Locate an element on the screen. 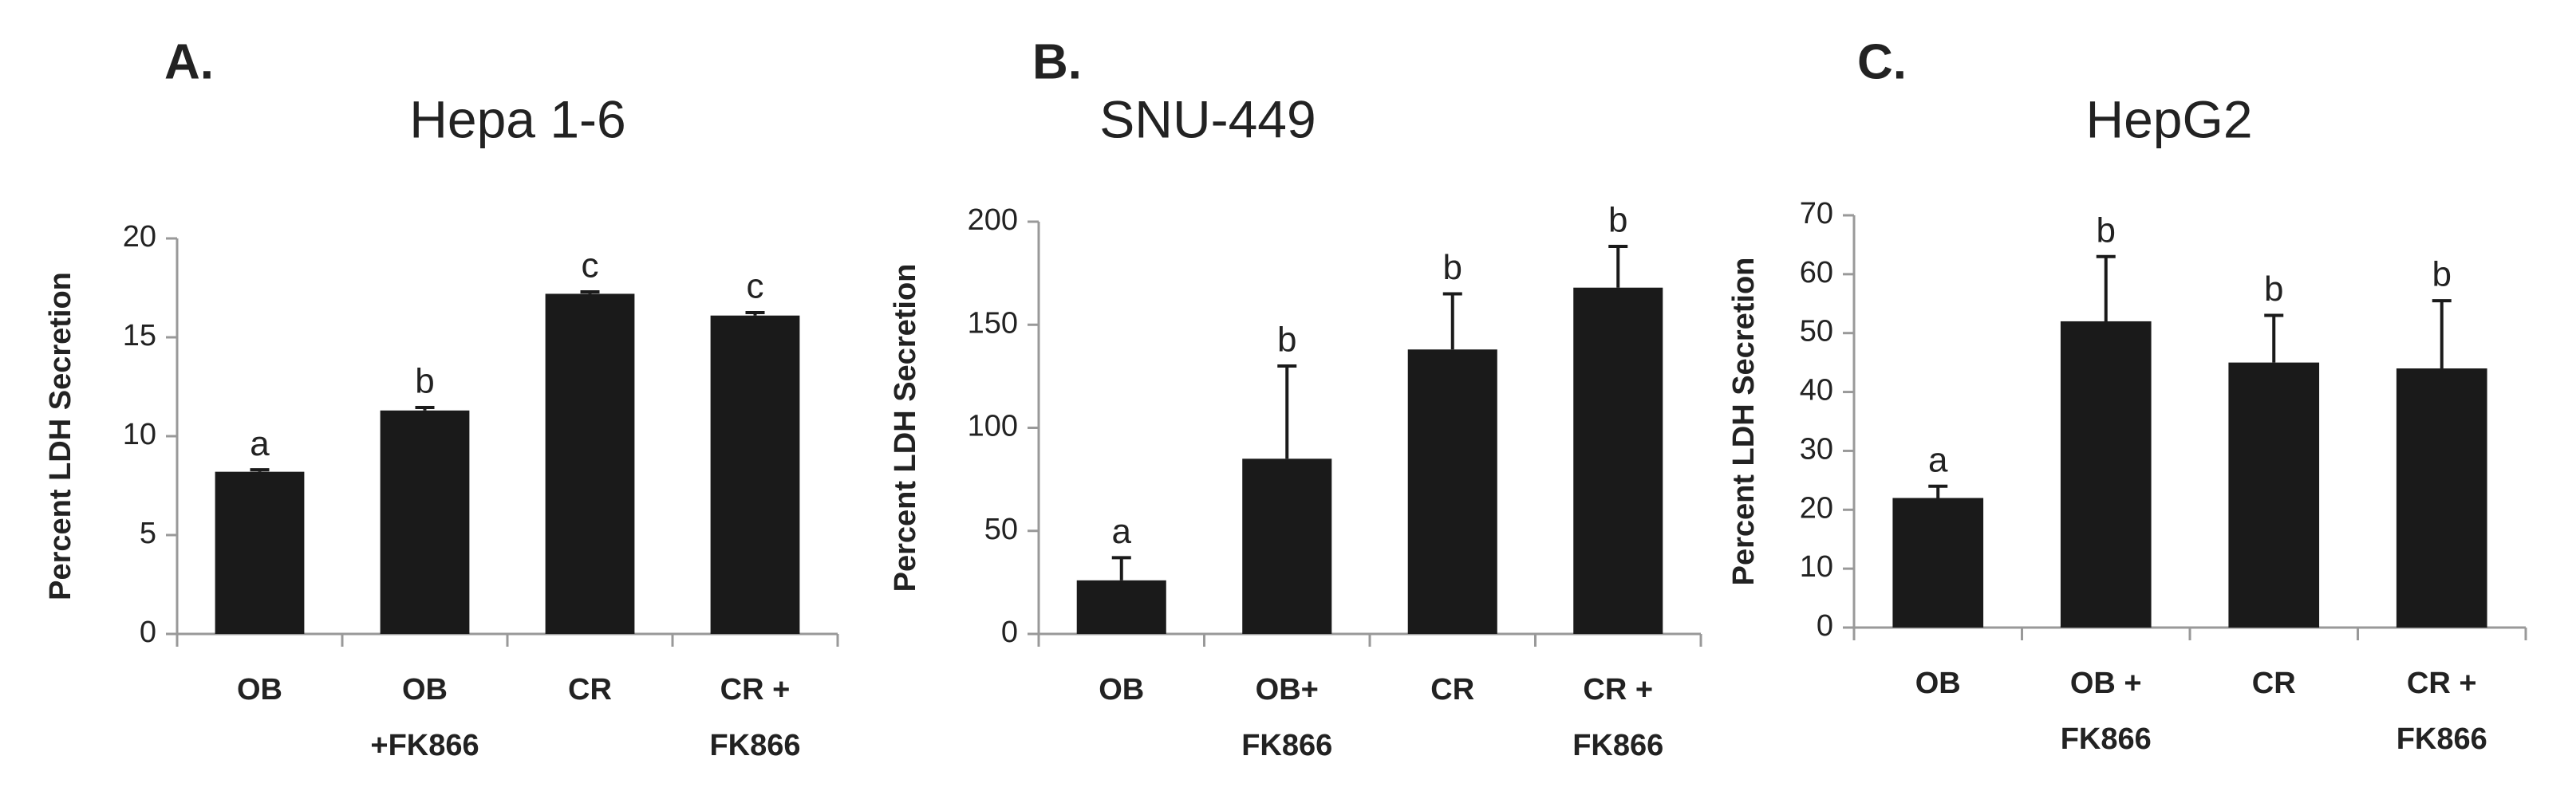 Image resolution: width=2576 pixels, height=799 pixels. y-tick-label: 200 is located at coordinates (993, 220).